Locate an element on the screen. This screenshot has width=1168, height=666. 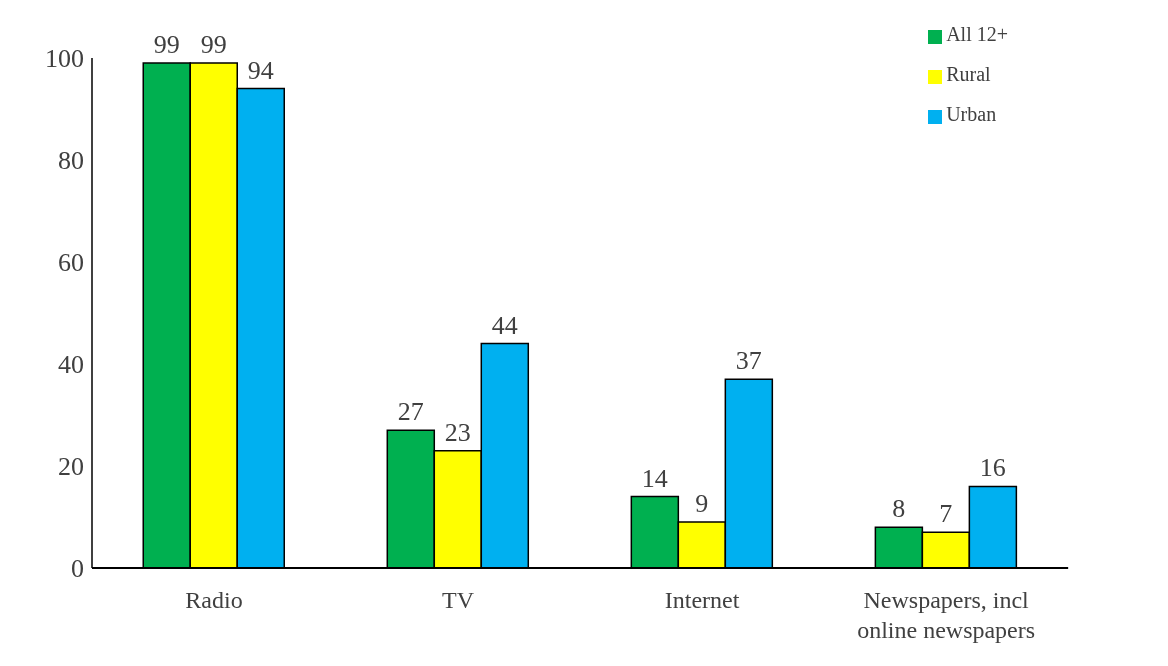
data-label: 14 is located at coordinates (654, 478).